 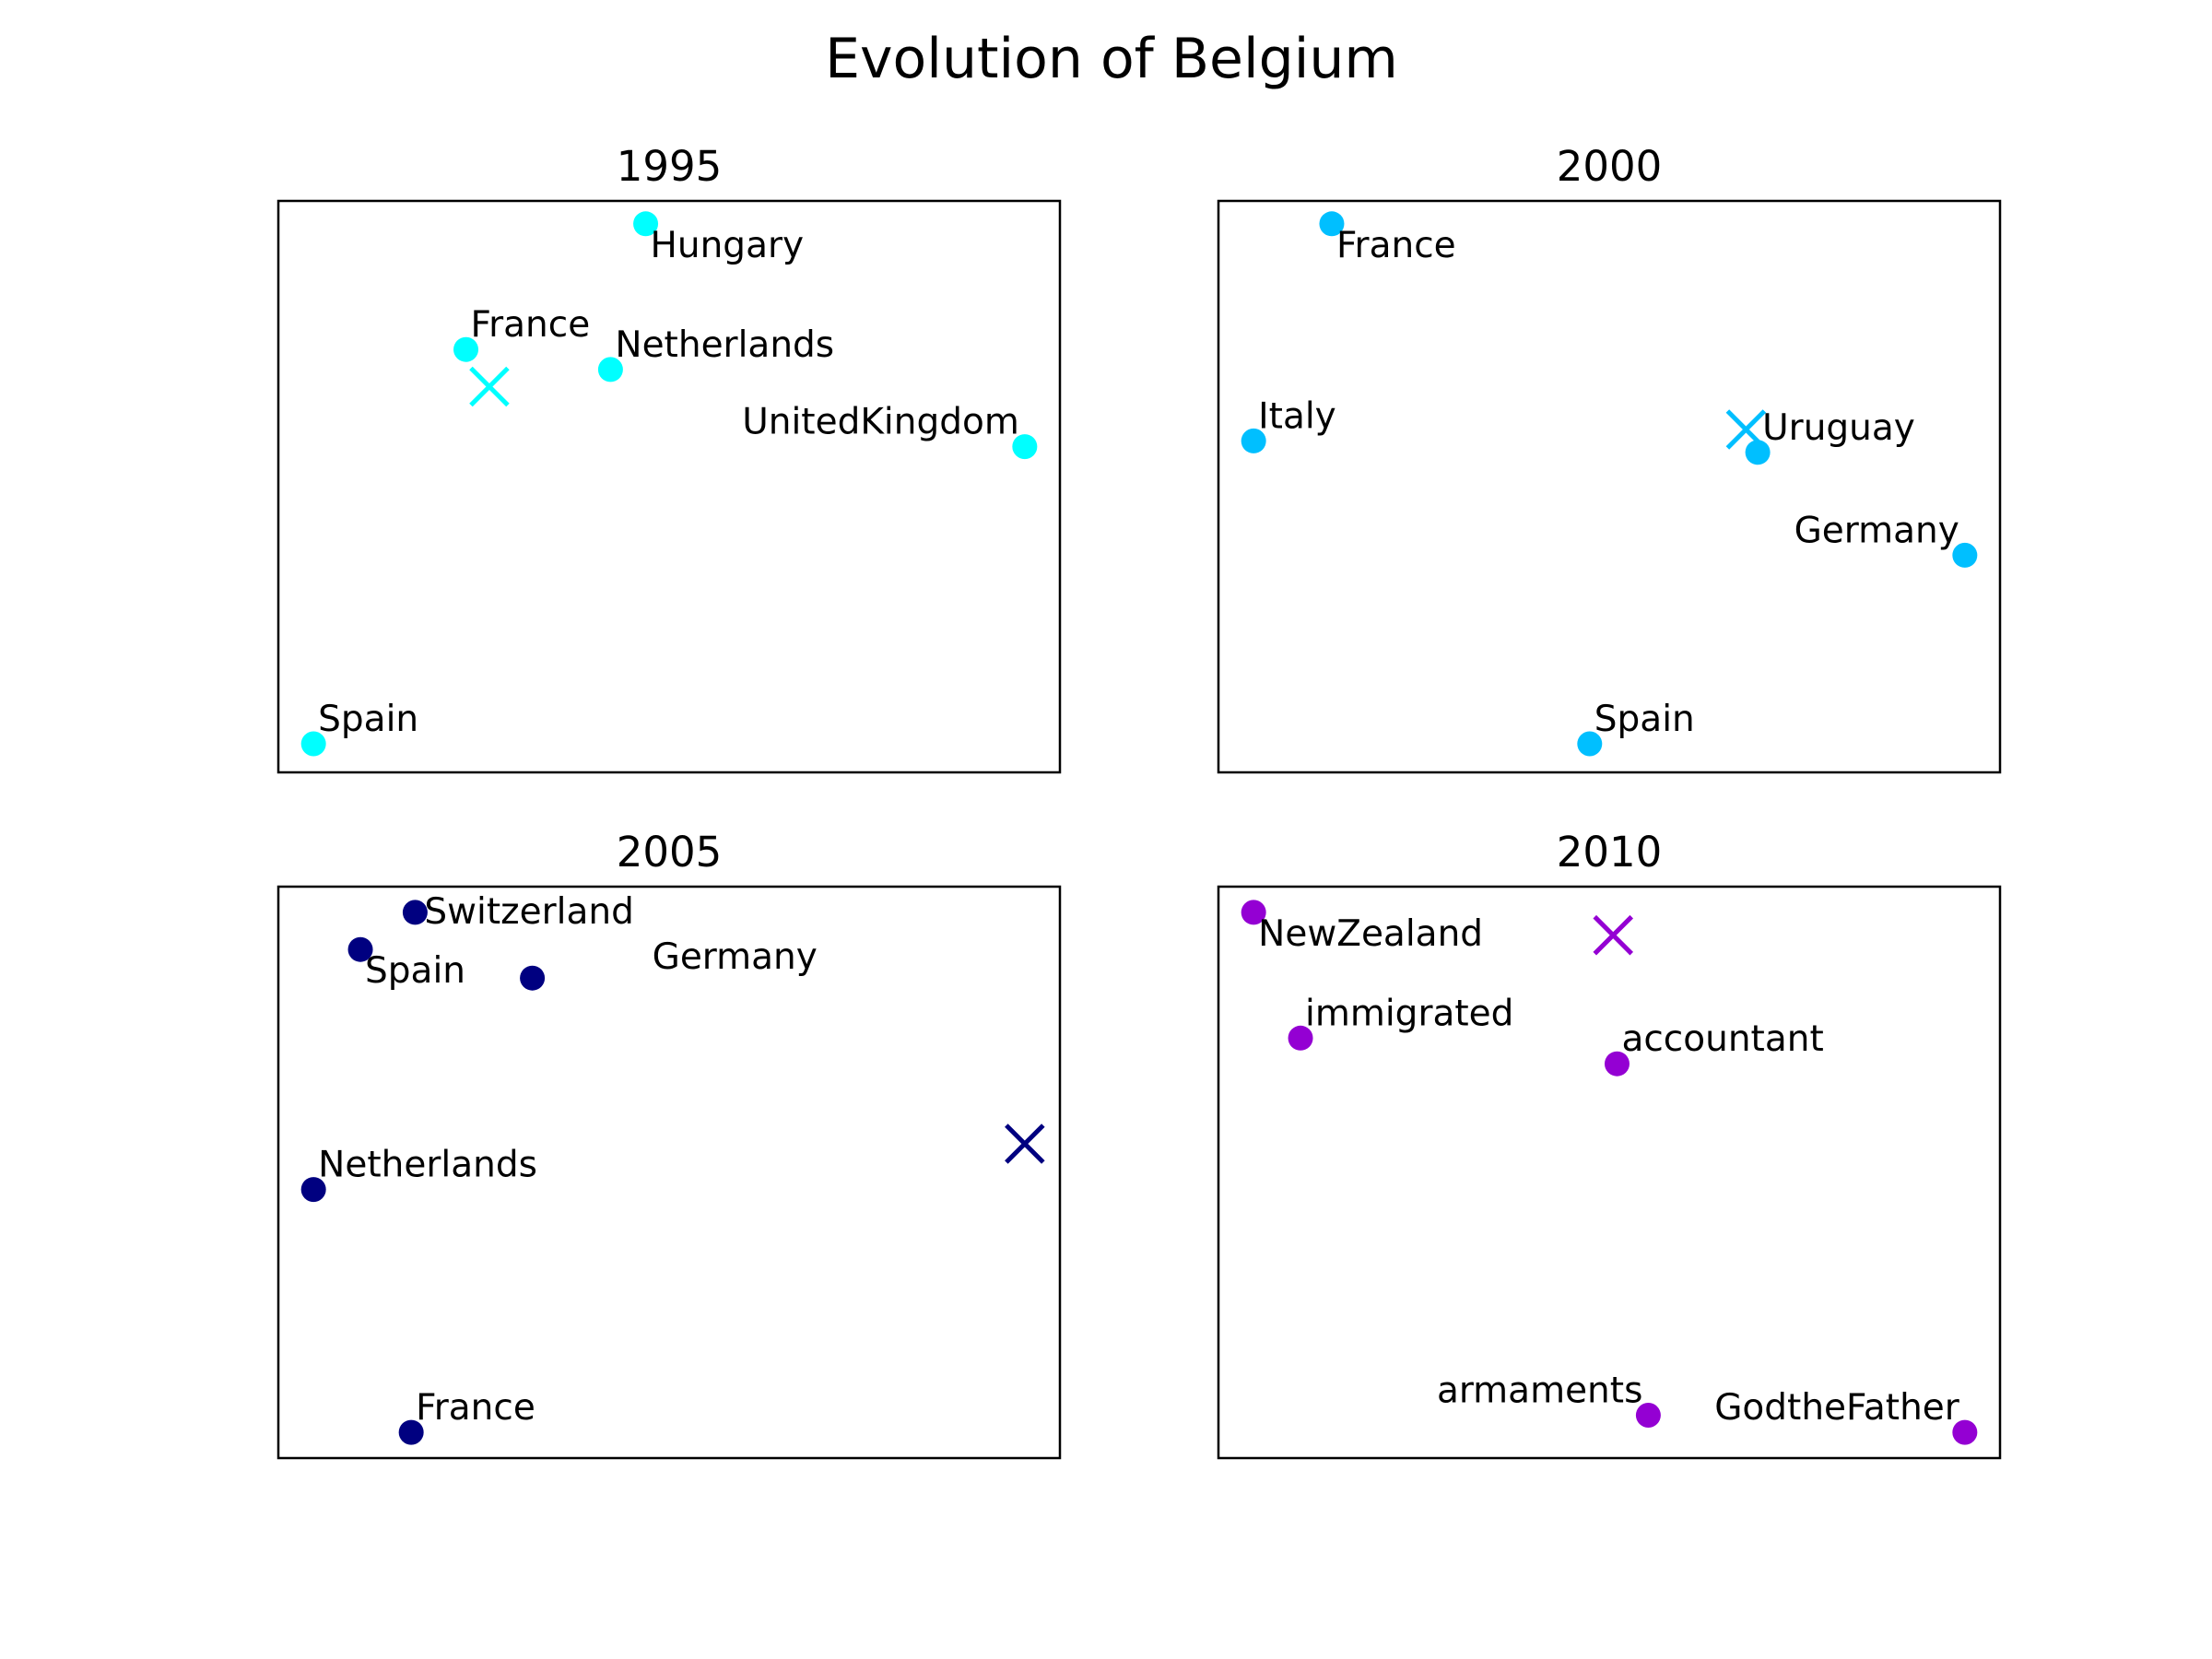 I want to click on subplot-title: 2000, so click(x=1610, y=166).